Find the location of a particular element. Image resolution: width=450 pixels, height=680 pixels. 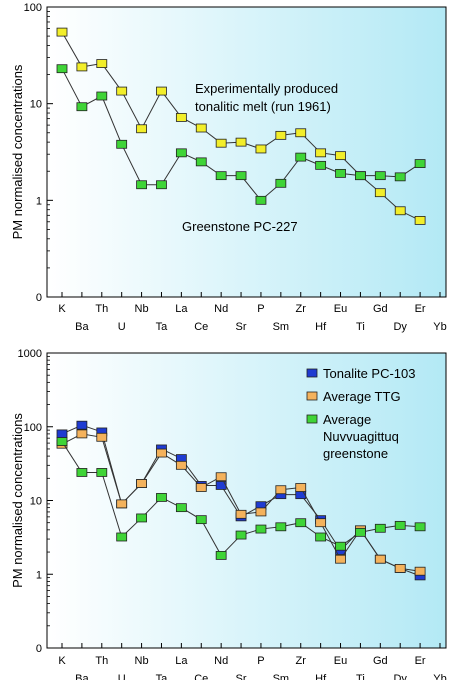

legend-label-2: Average TTG is located at coordinates (362, 396).